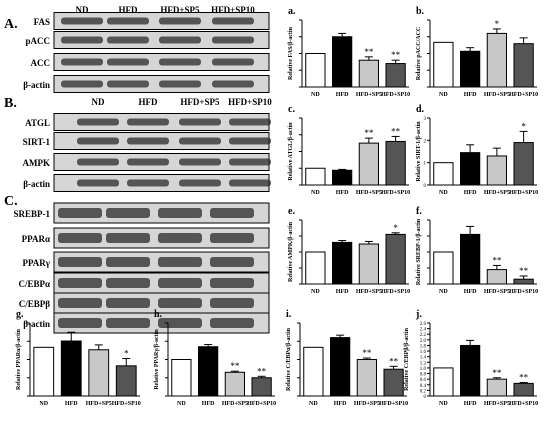 The image size is (550, 424). Describe the element at coordinates (34, 284) in the screenshot. I see `blot-row-label: C/EBPα` at that location.